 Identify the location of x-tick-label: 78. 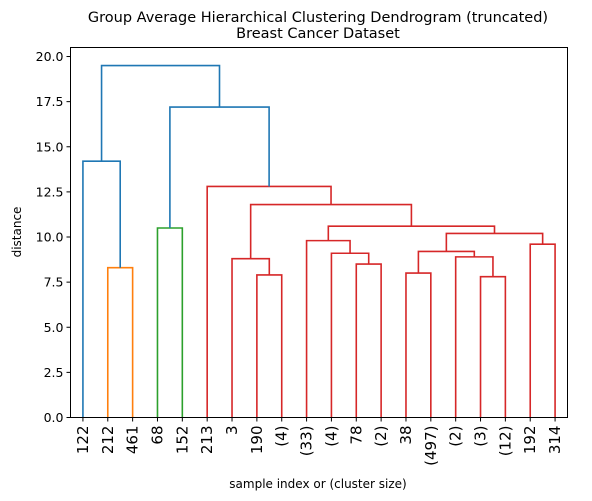
(356, 435).